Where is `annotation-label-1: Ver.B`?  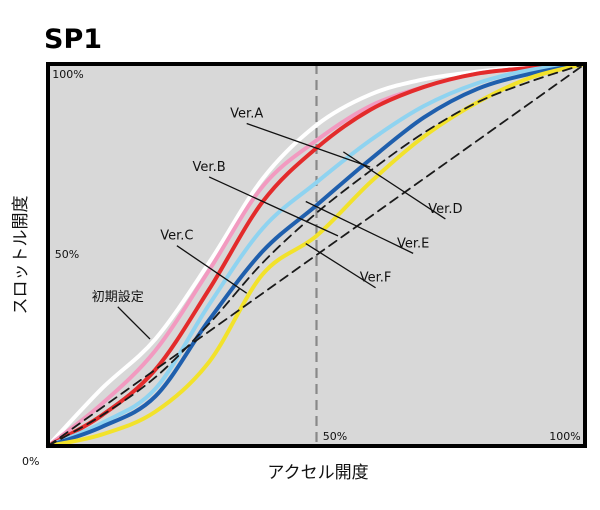 annotation-label-1: Ver.B is located at coordinates (209, 167).